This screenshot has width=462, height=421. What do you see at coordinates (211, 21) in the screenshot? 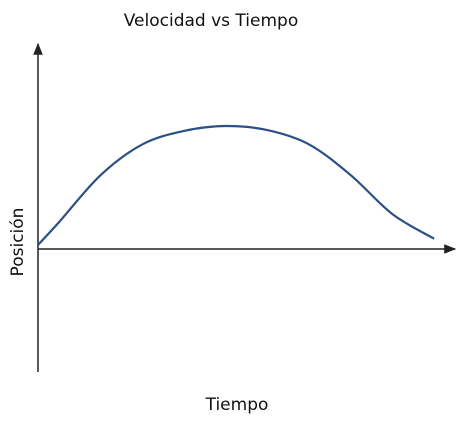
I see `chart-title: Velocidad vs Tiempo` at bounding box center [211, 21].